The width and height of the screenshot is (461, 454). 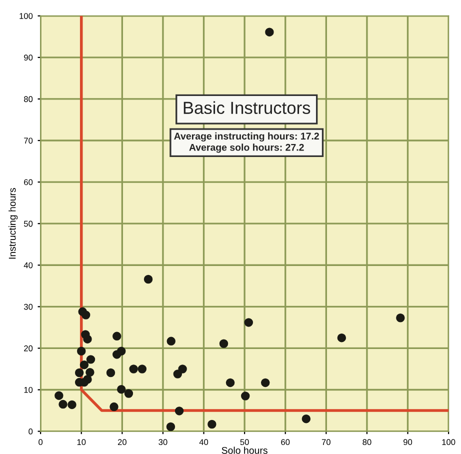 I want to click on y-tick-label: 10, so click(x=28, y=389).